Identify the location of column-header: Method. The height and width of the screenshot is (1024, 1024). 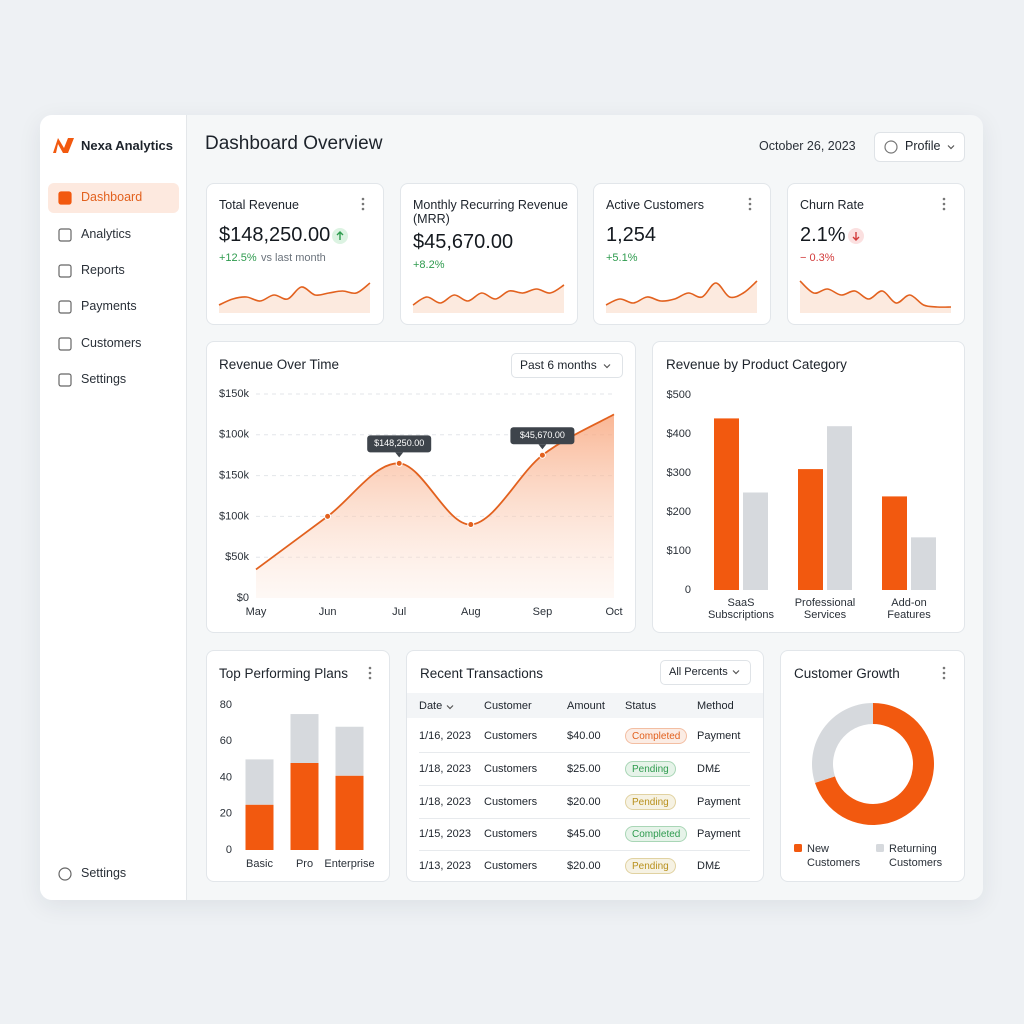
(715, 706).